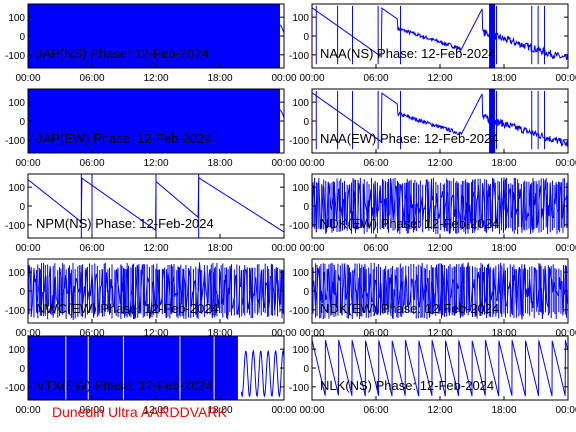 The height and width of the screenshot is (432, 576). What do you see at coordinates (125, 223) in the screenshot?
I see `chart-title: NPM(NS) Phase: 12-Feb-2024` at bounding box center [125, 223].